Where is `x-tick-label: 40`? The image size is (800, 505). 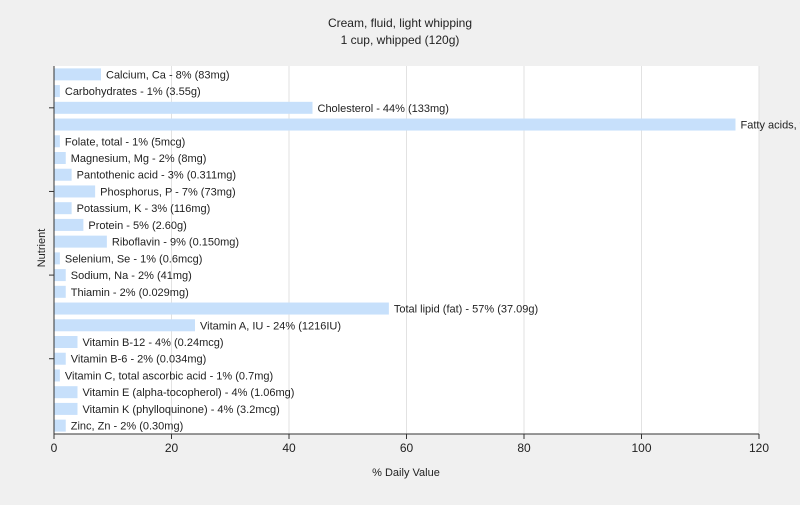 x-tick-label: 40 is located at coordinates (289, 448).